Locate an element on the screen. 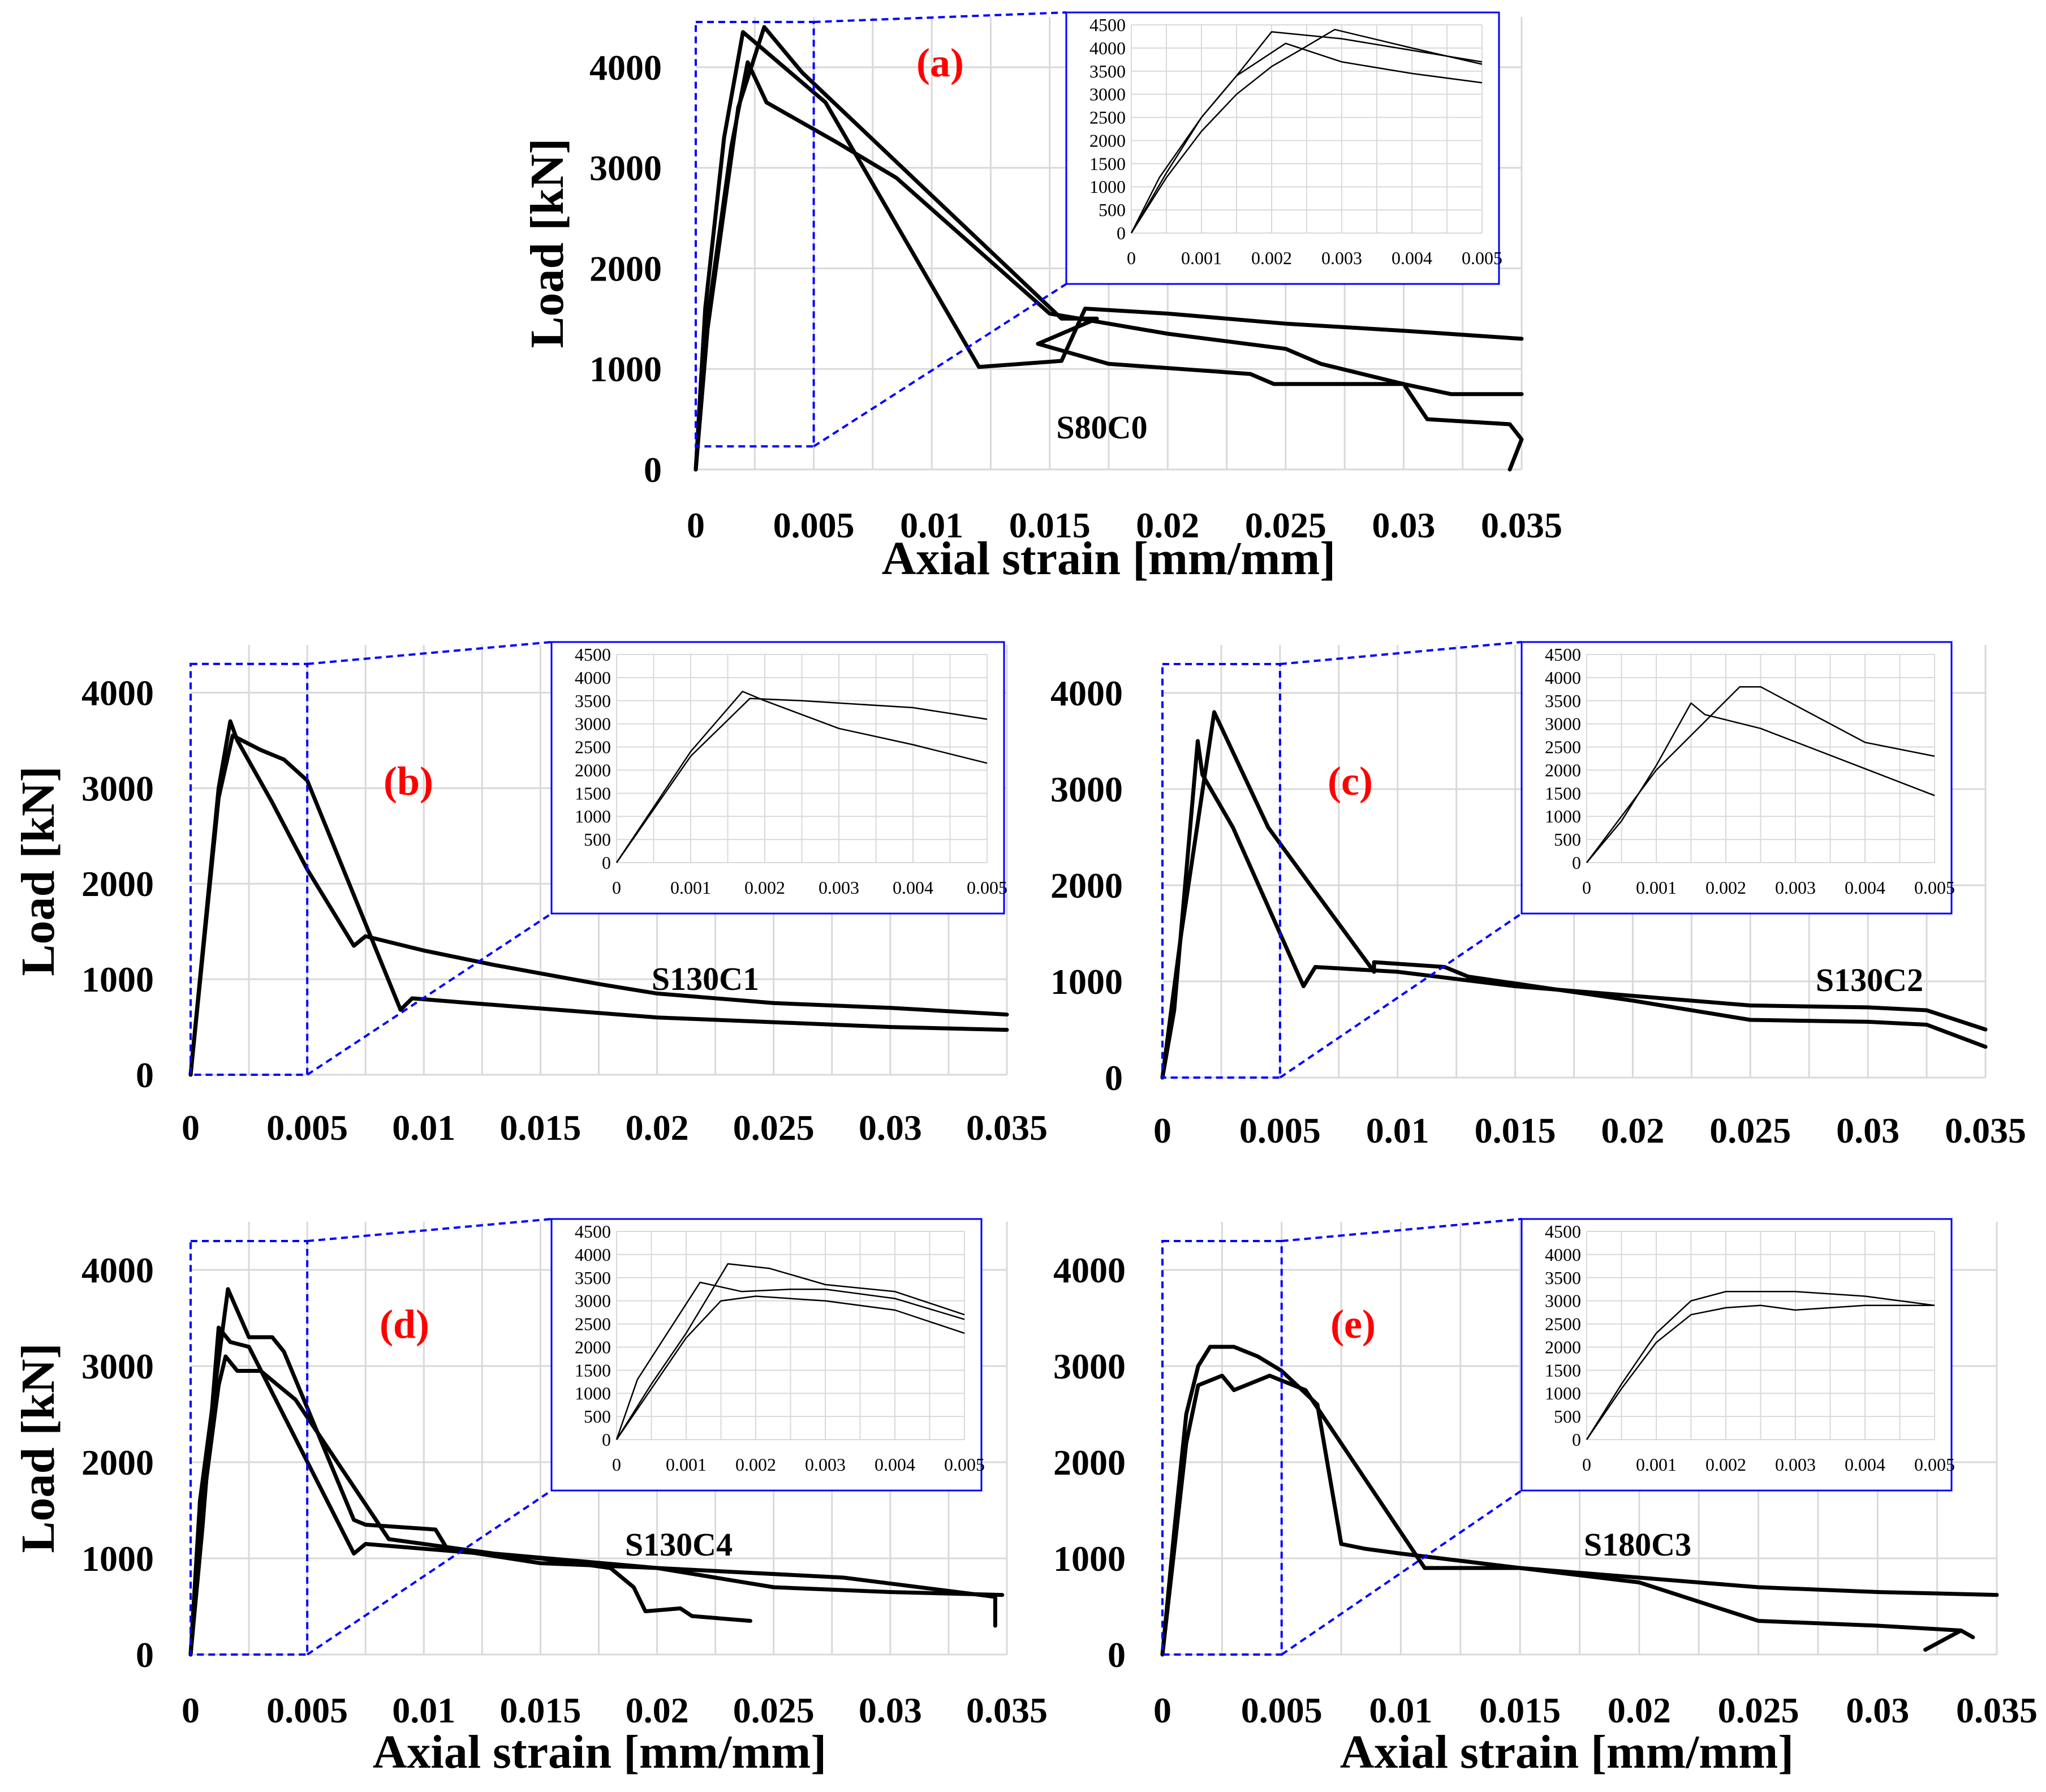 Image resolution: width=2046 pixels, height=1792 pixels. x-axis-title: Axial strain [mm/mm] is located at coordinates (600, 1752).